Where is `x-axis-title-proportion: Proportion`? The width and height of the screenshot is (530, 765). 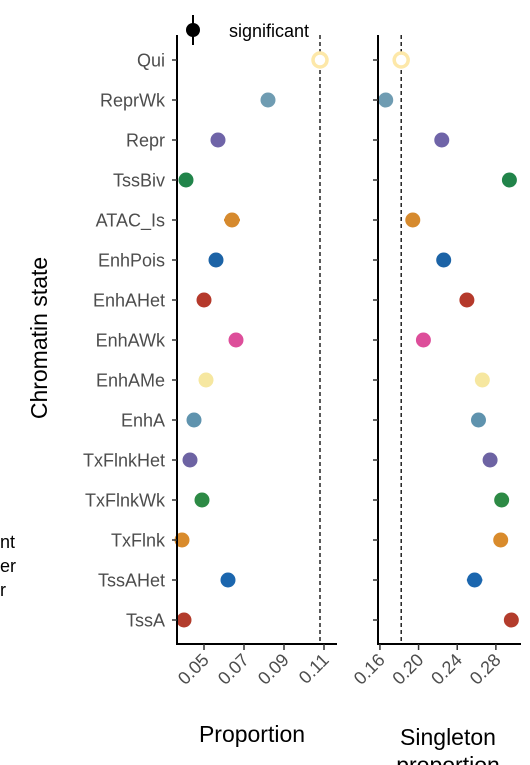
x-axis-title-proportion: Proportion is located at coordinates (252, 734).